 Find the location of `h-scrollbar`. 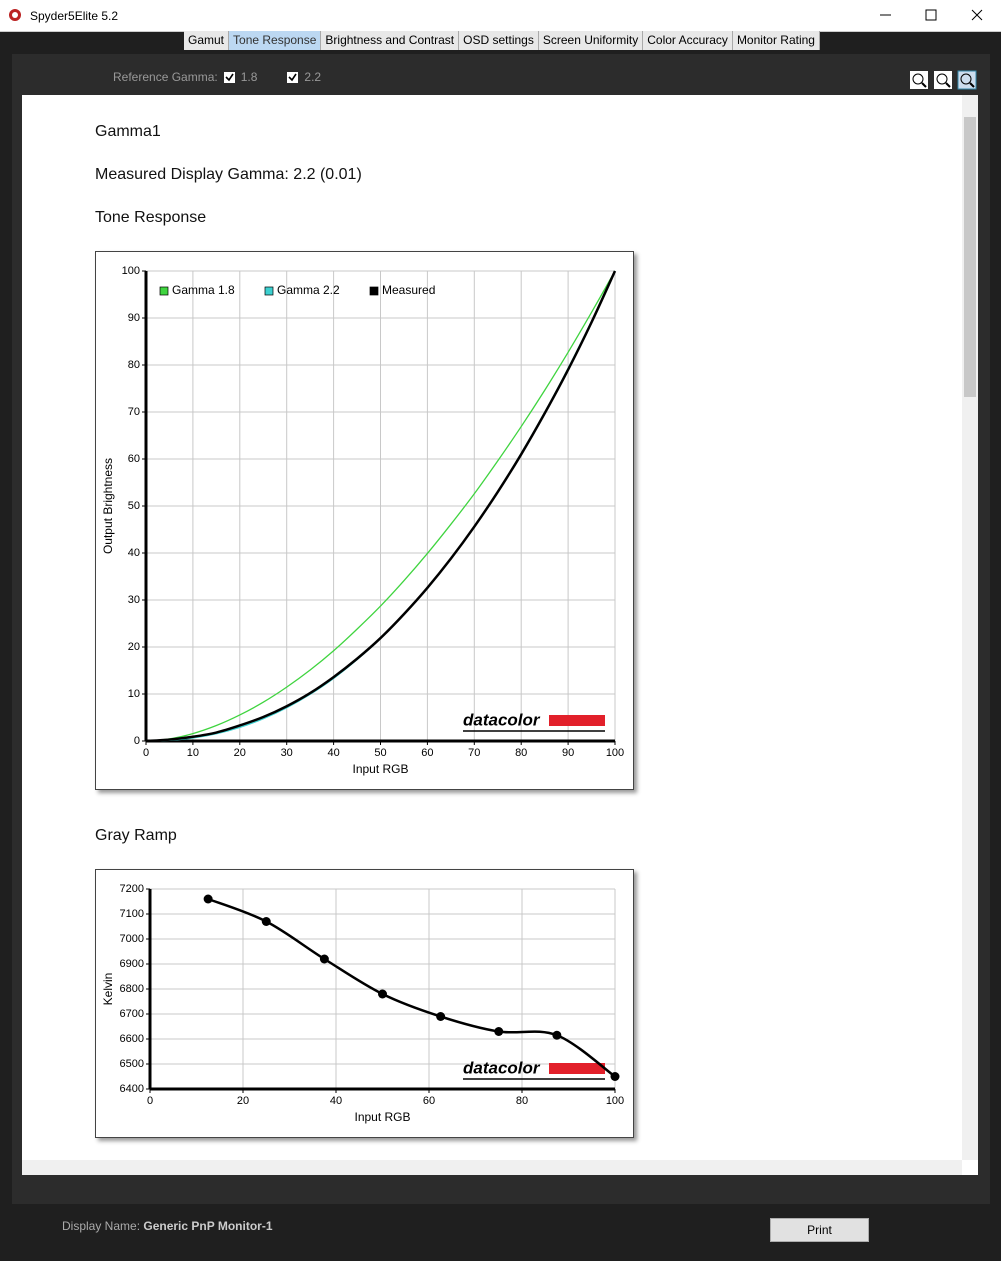

h-scrollbar is located at coordinates (492, 1167).